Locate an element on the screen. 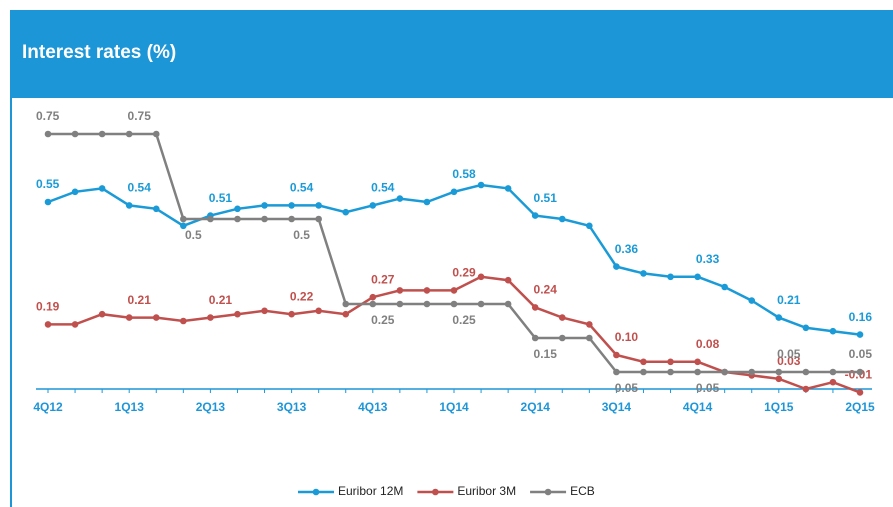  data-label: 0.24 is located at coordinates (546, 290).